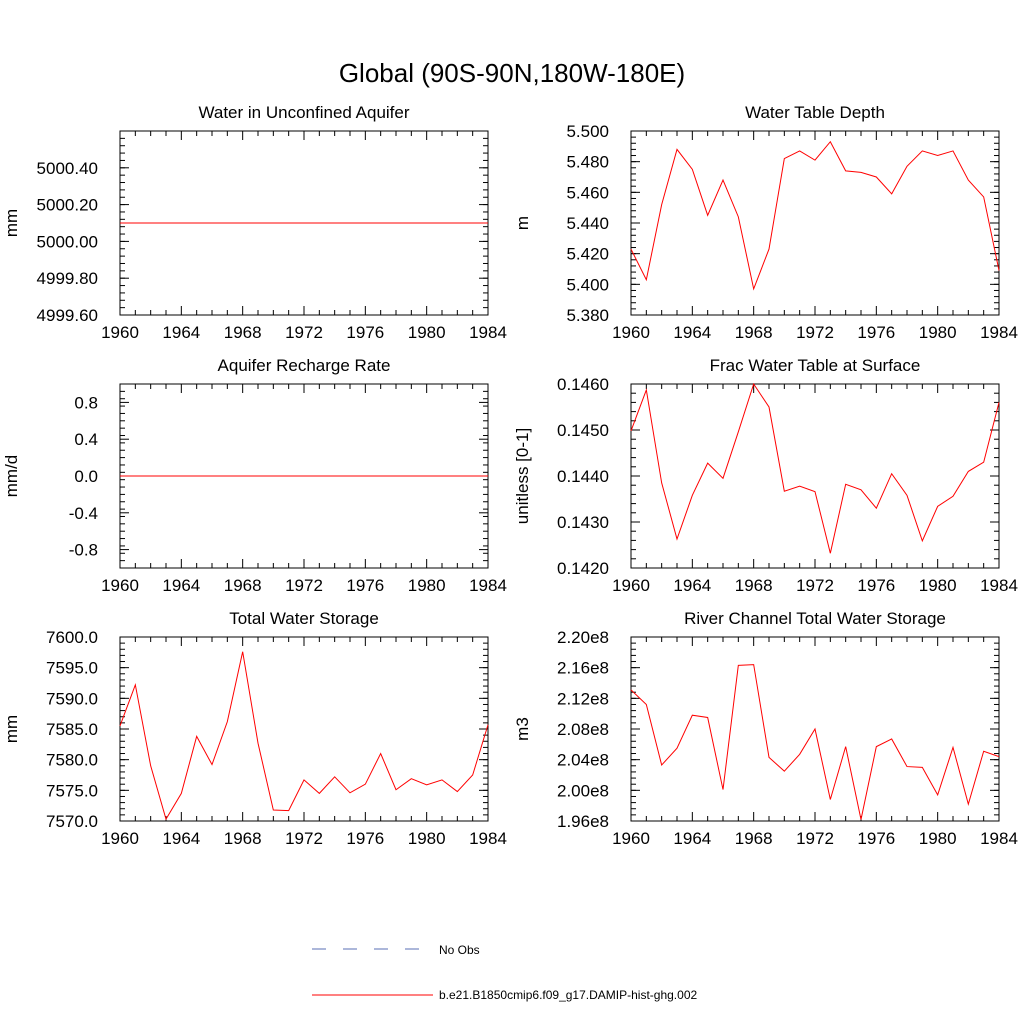  What do you see at coordinates (72, 729) in the screenshot?
I see `y-tick-label: 7585.0` at bounding box center [72, 729].